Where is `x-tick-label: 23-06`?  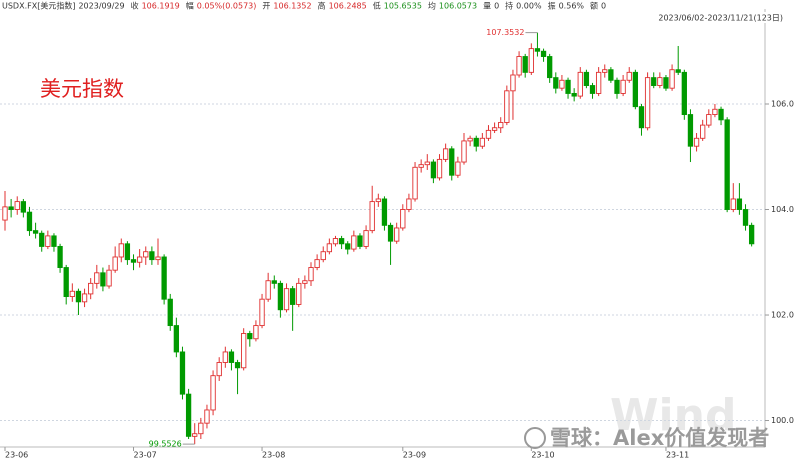 x-tick-label: 23-06 is located at coordinates (16, 455).